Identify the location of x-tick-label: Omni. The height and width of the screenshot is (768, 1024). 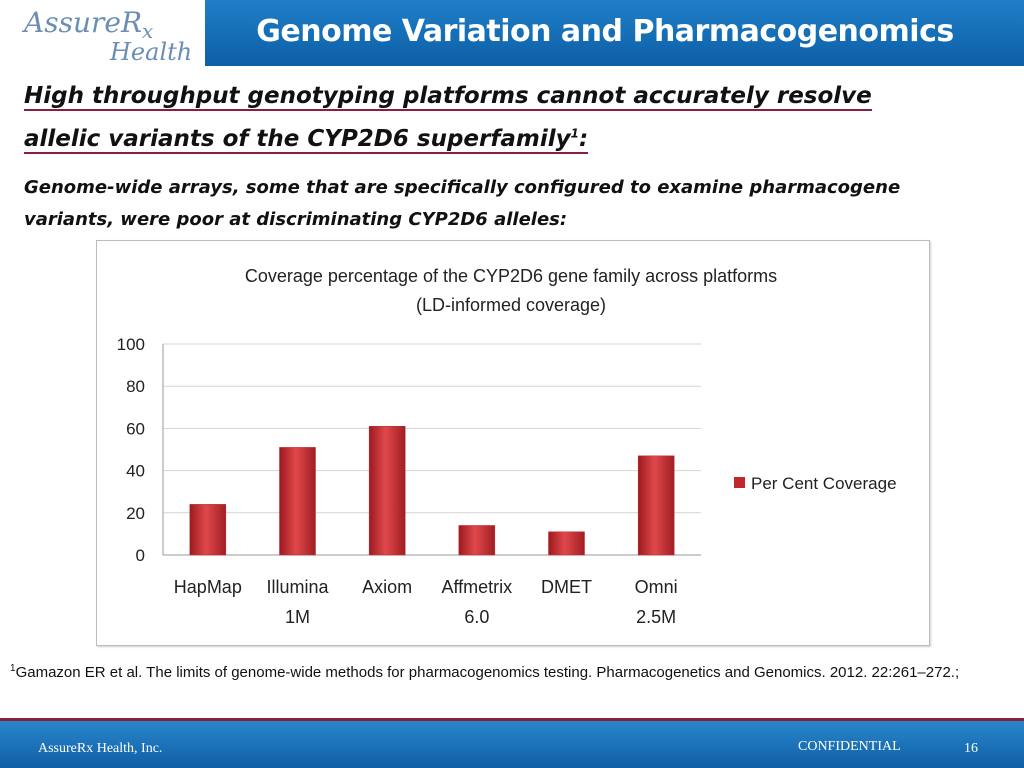
(656, 587).